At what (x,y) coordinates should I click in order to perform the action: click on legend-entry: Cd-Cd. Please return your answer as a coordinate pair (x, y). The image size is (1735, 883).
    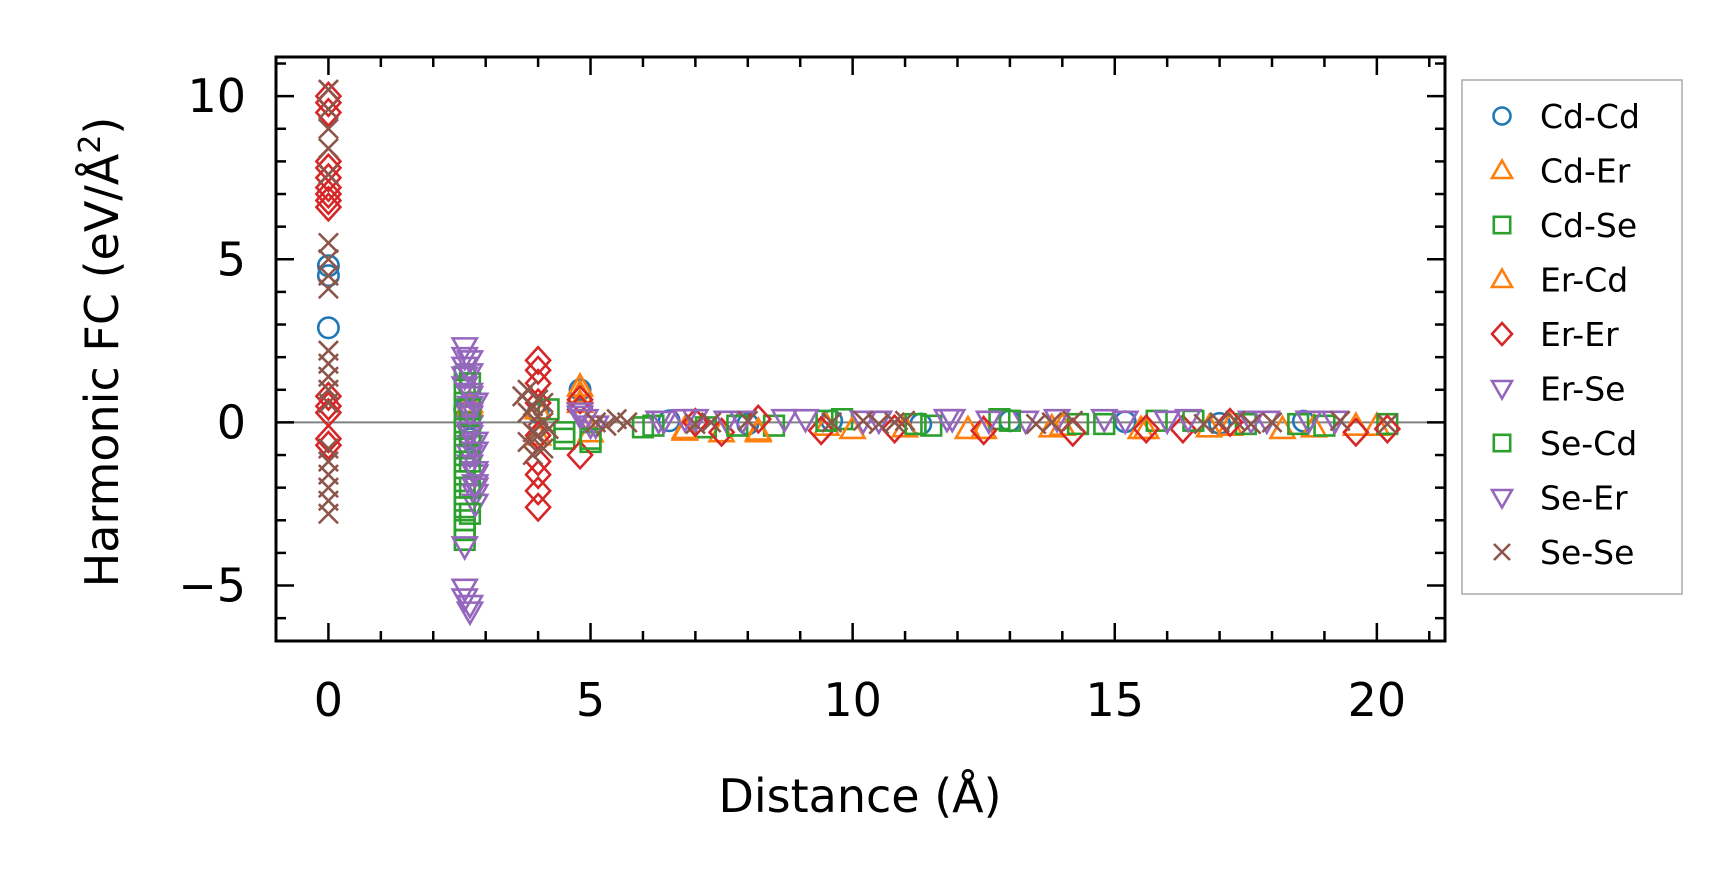
    Looking at the image, I should click on (1566, 116).